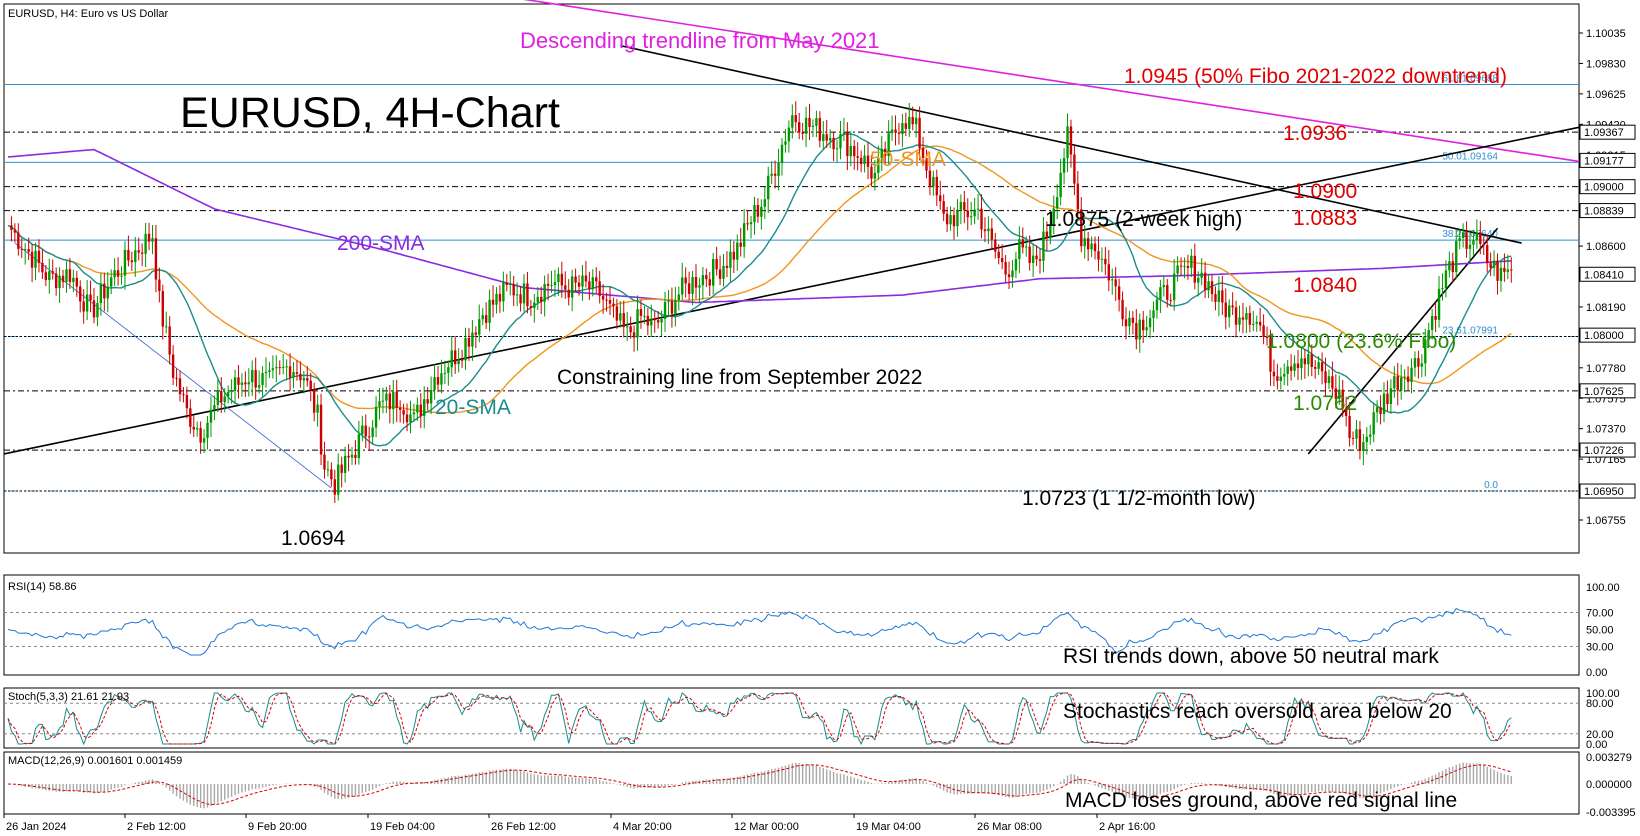  What do you see at coordinates (1604, 212) in the screenshot?
I see `price-highlight-label: 1.08839` at bounding box center [1604, 212].